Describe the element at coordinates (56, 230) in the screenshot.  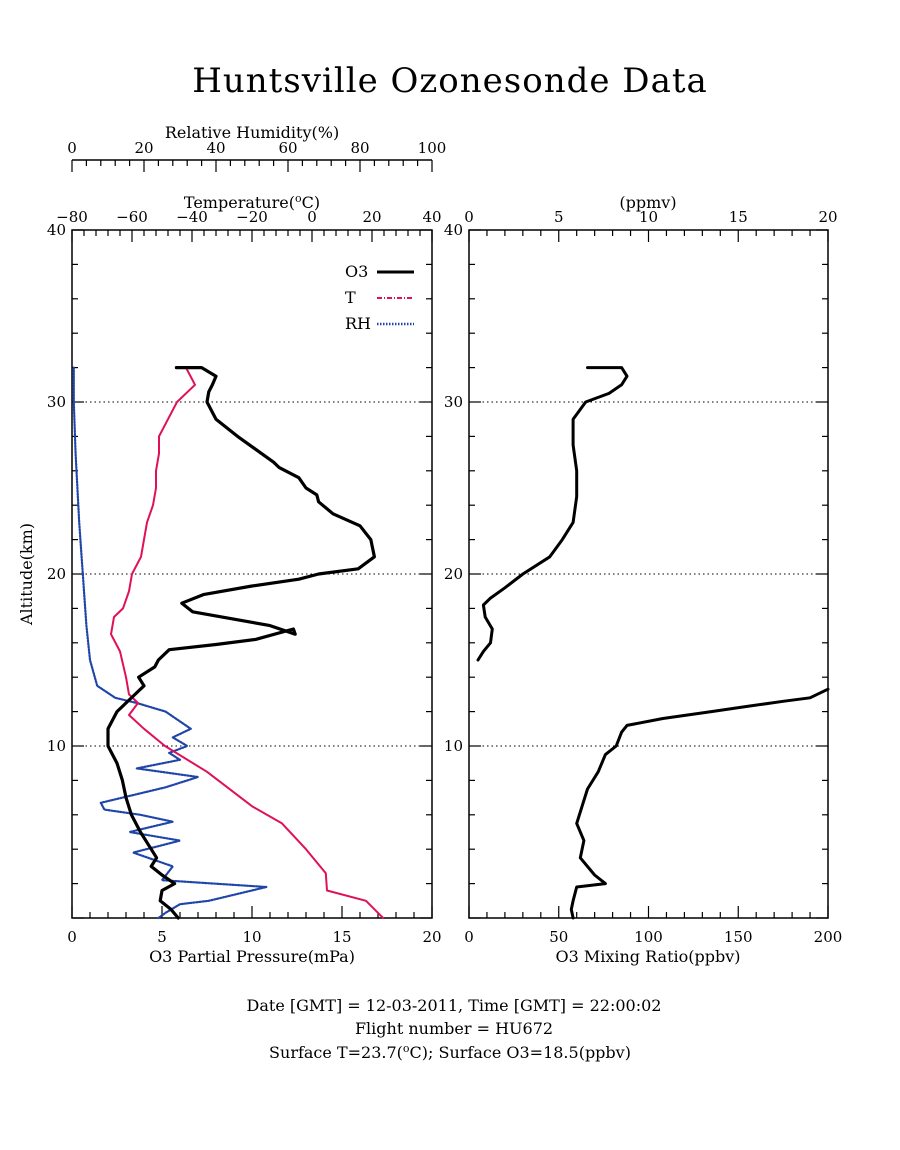
I see `left-altitude-axis-tick-label: 40` at that location.